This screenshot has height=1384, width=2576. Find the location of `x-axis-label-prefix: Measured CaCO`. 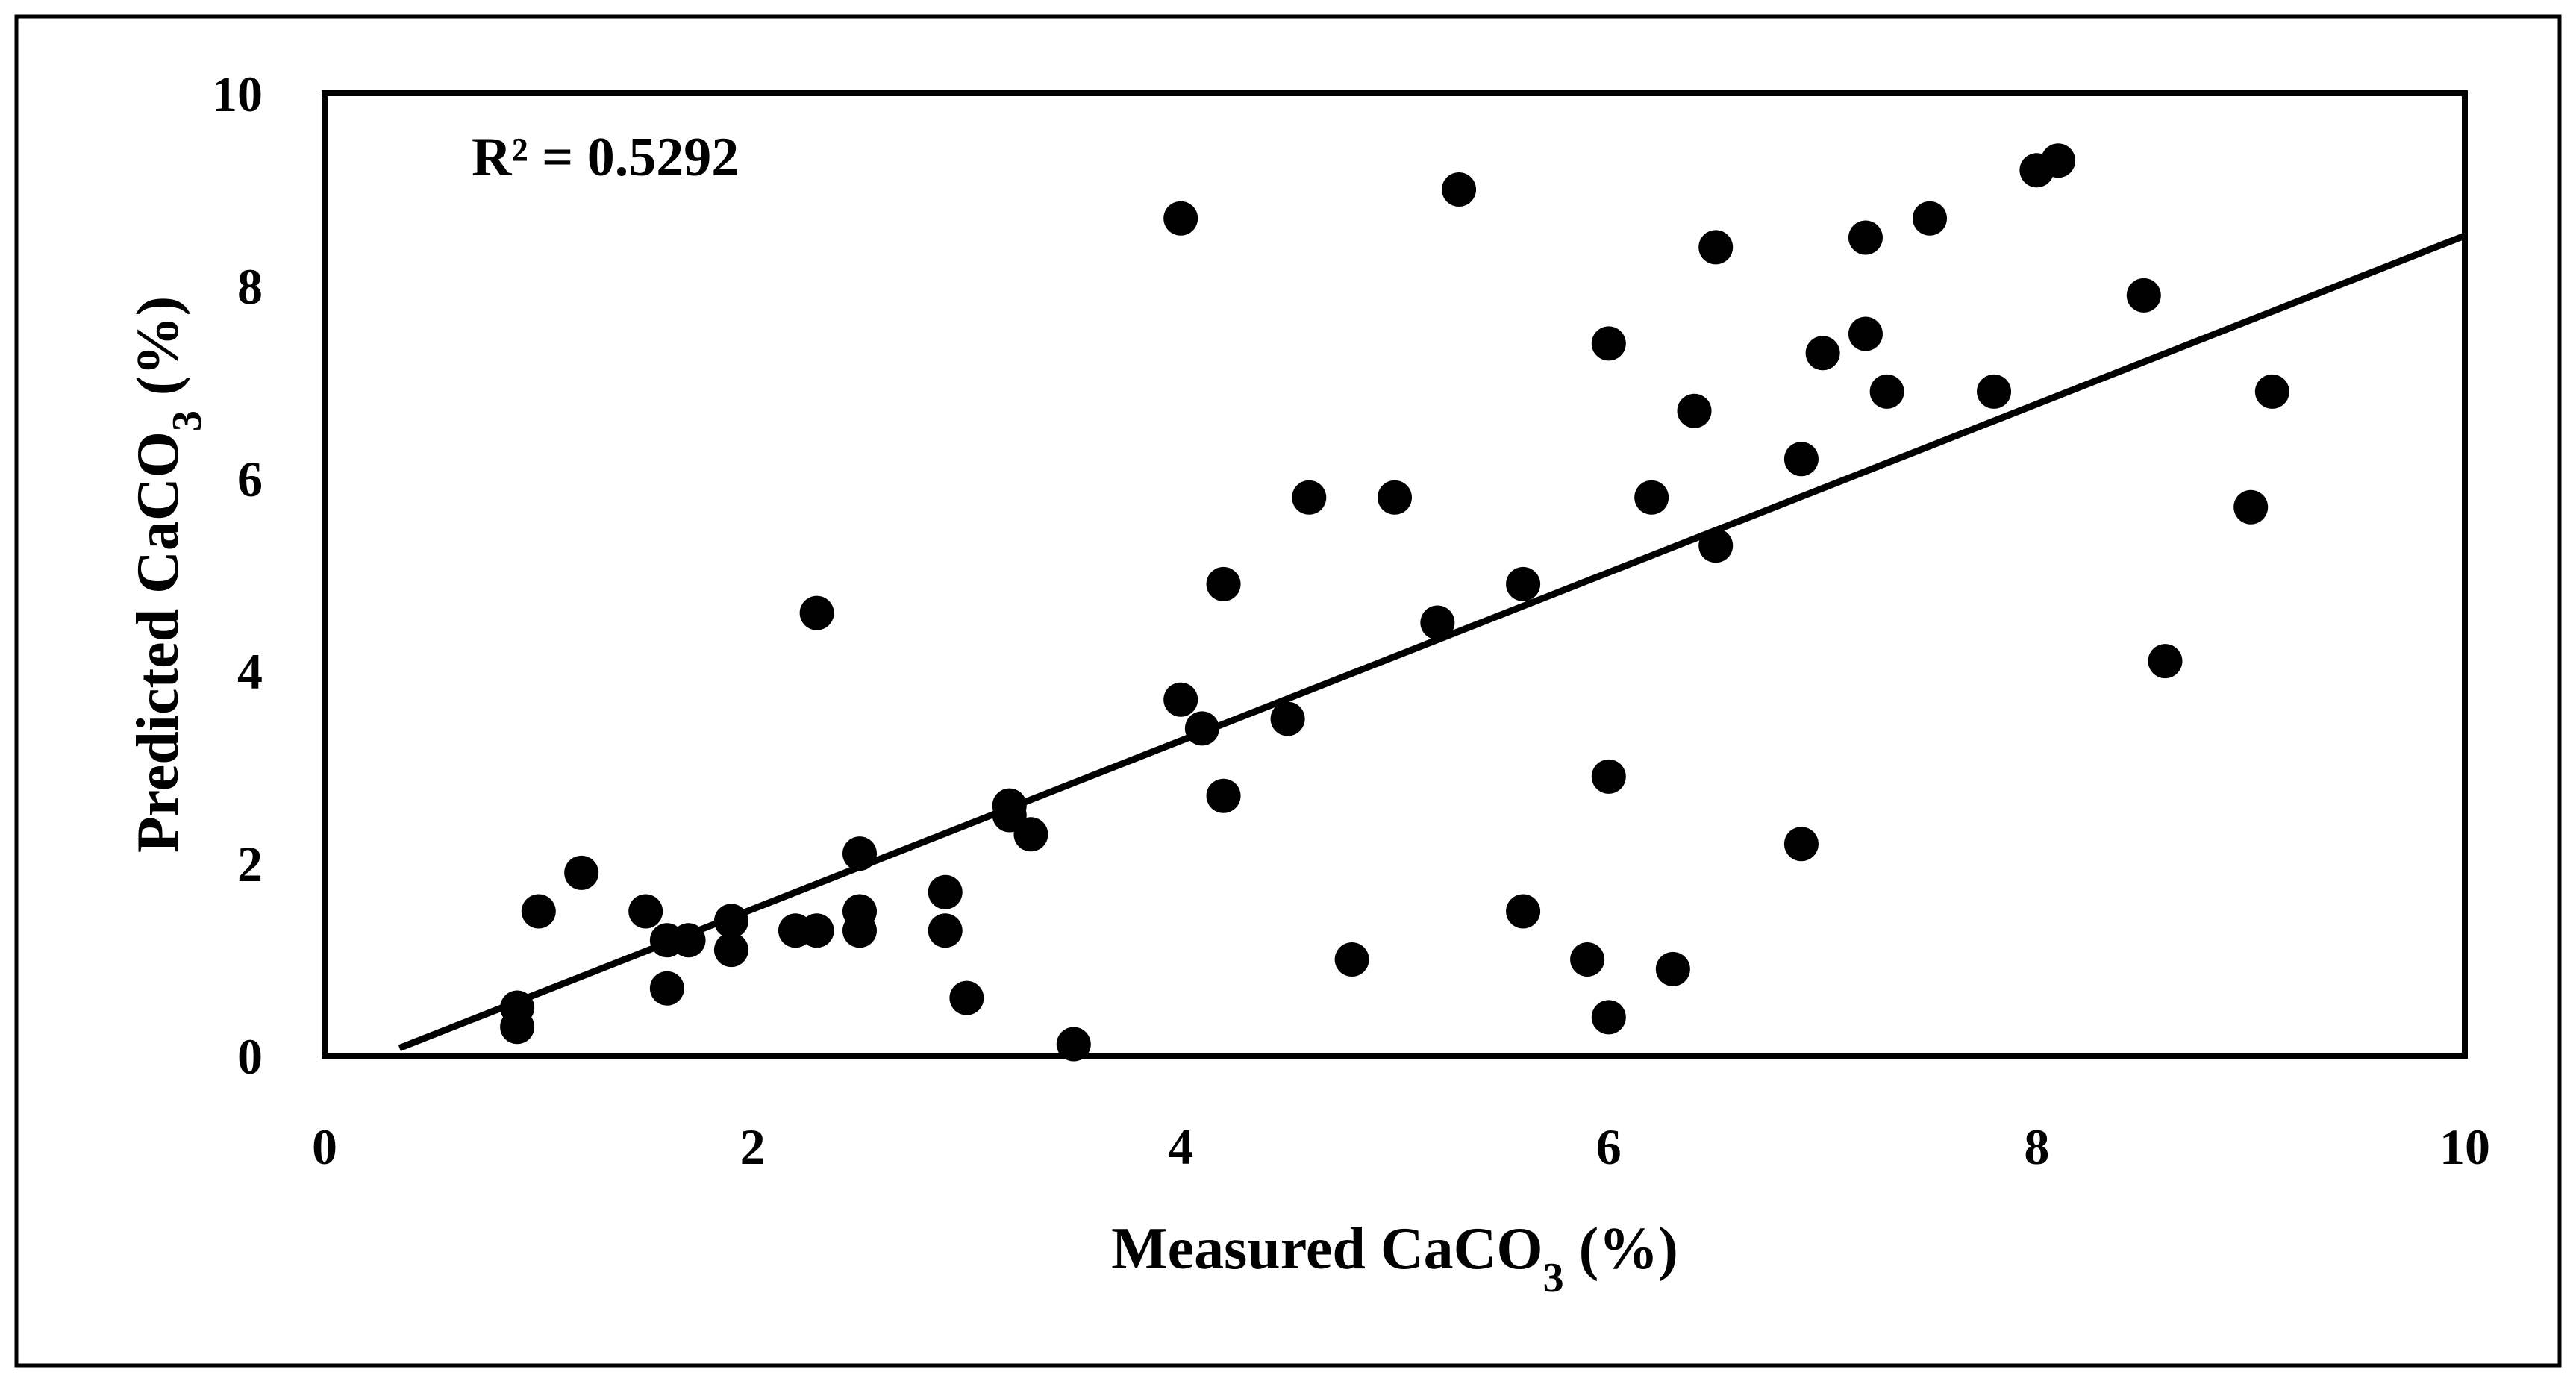

x-axis-label-prefix: Measured CaCO is located at coordinates (1326, 1249).